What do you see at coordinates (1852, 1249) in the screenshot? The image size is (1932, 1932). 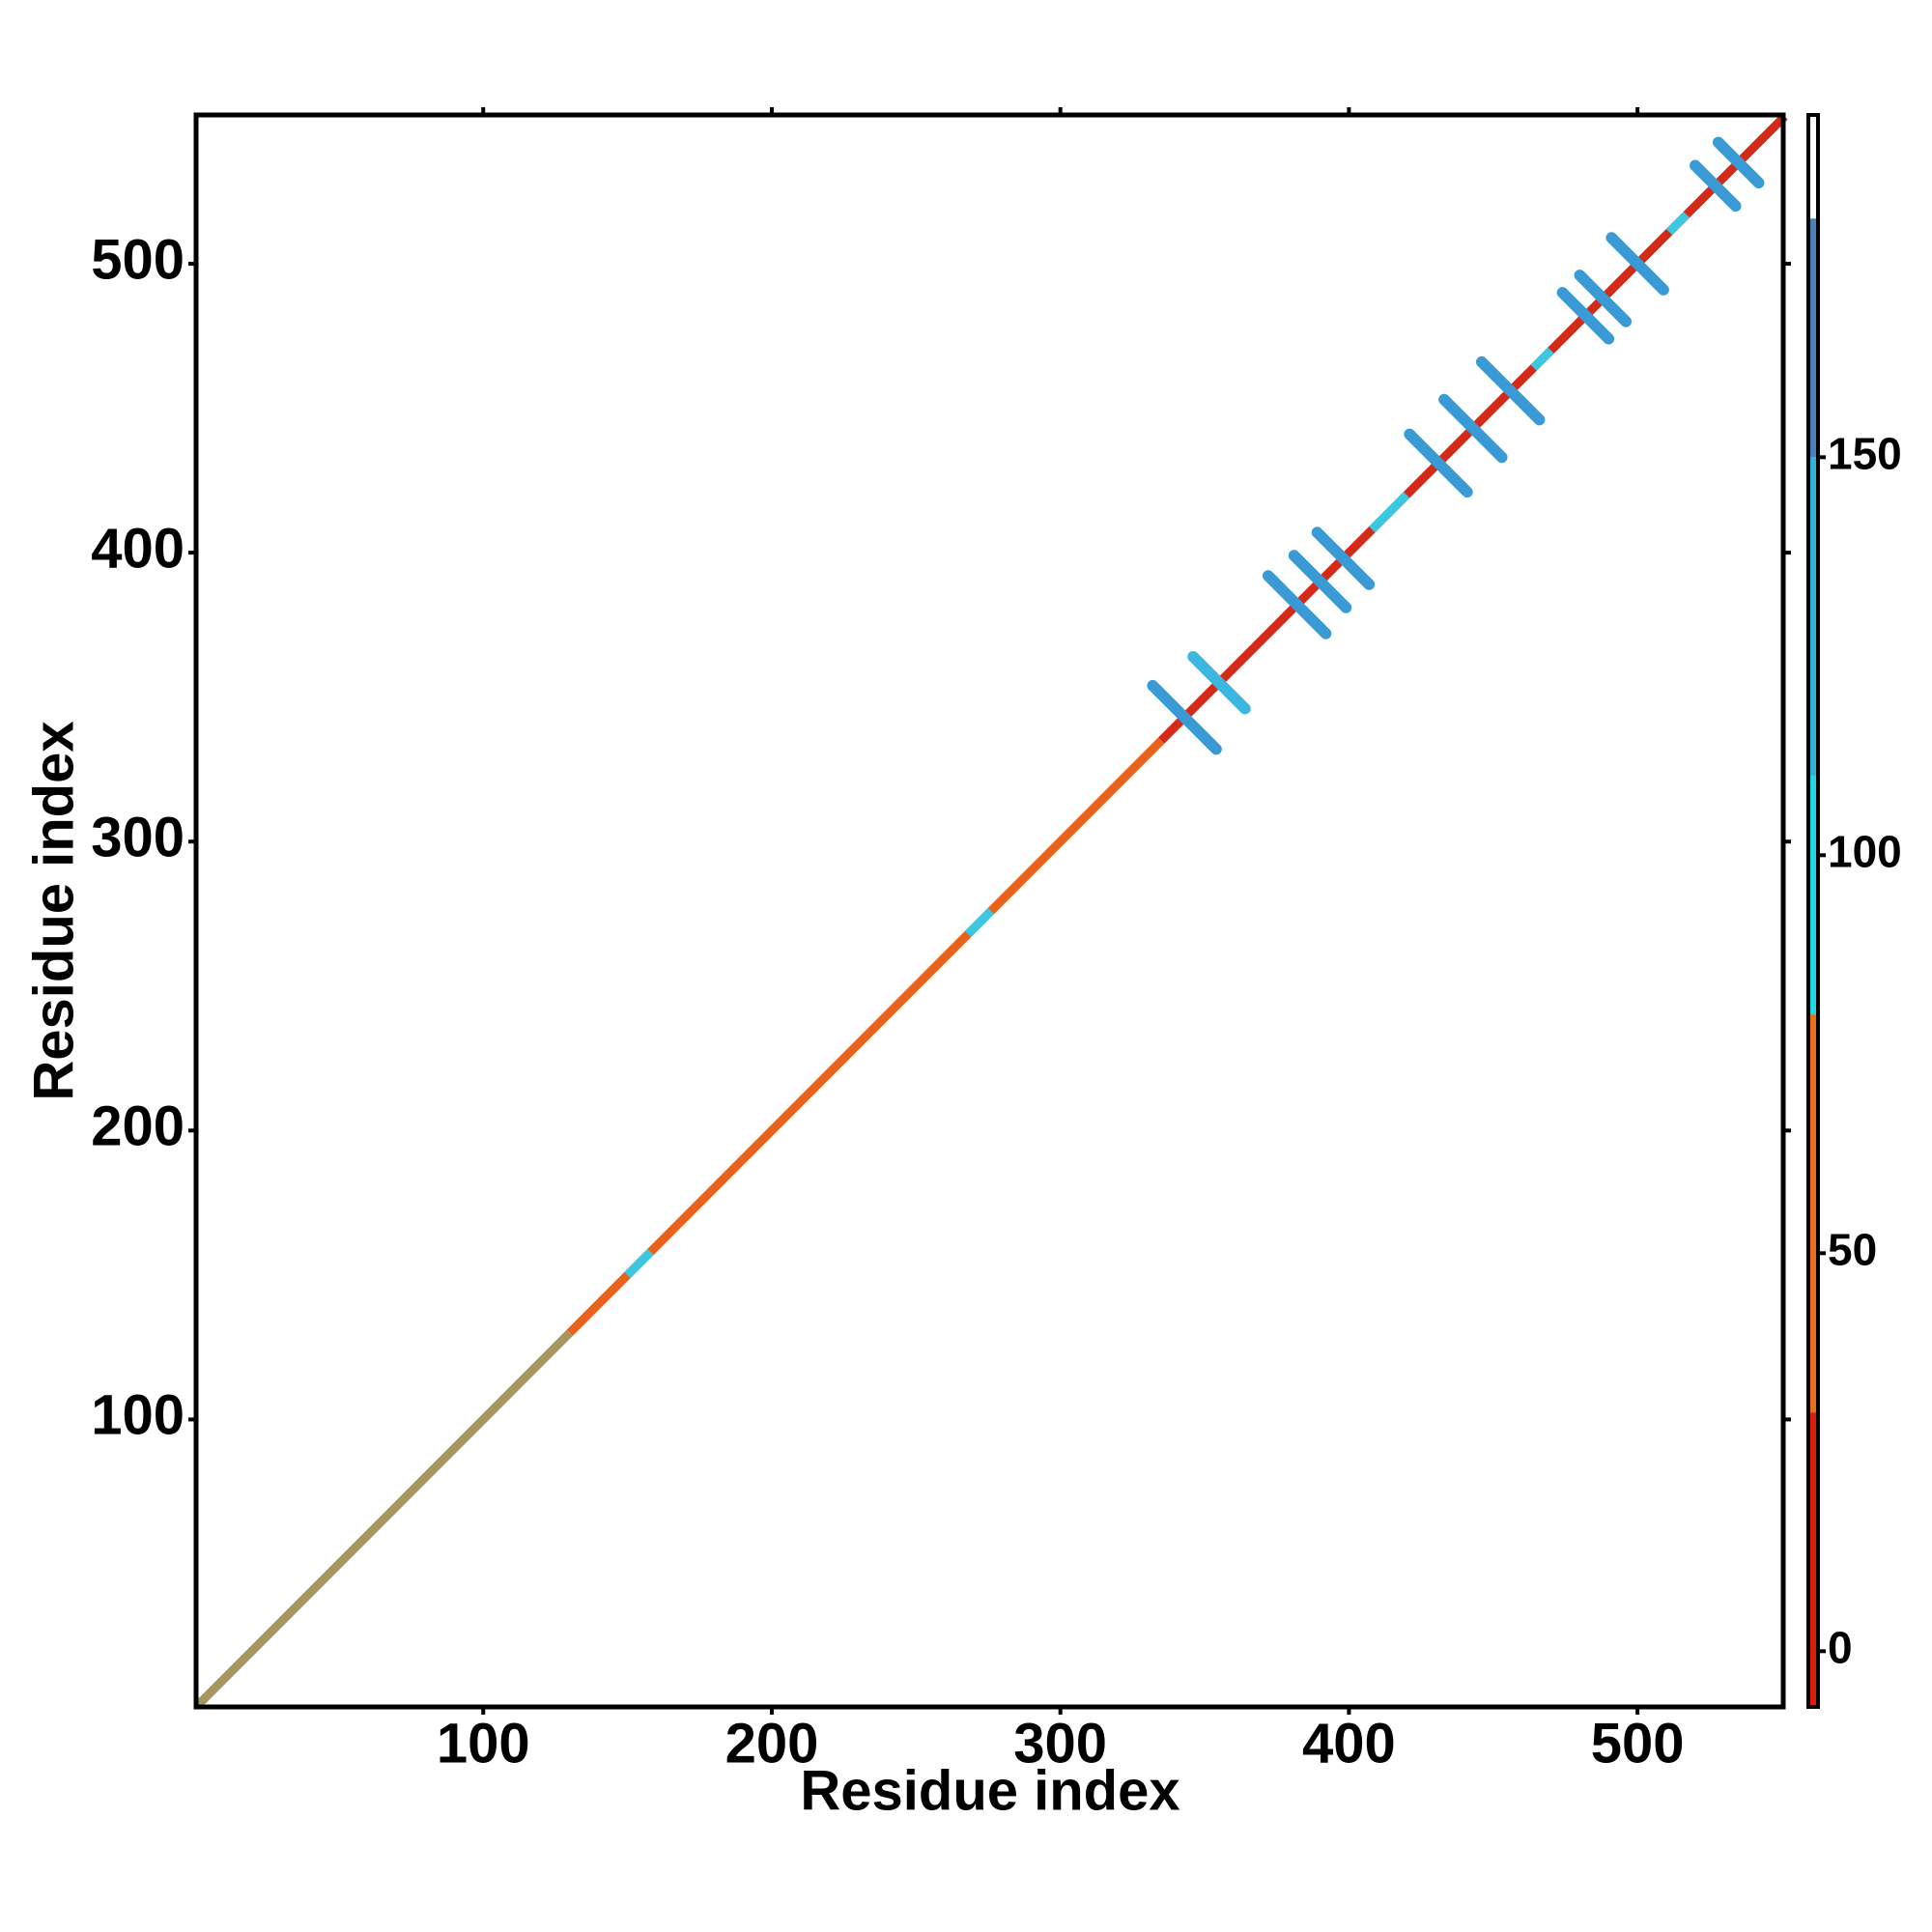 I see `colorbar-tick-label: 50` at bounding box center [1852, 1249].